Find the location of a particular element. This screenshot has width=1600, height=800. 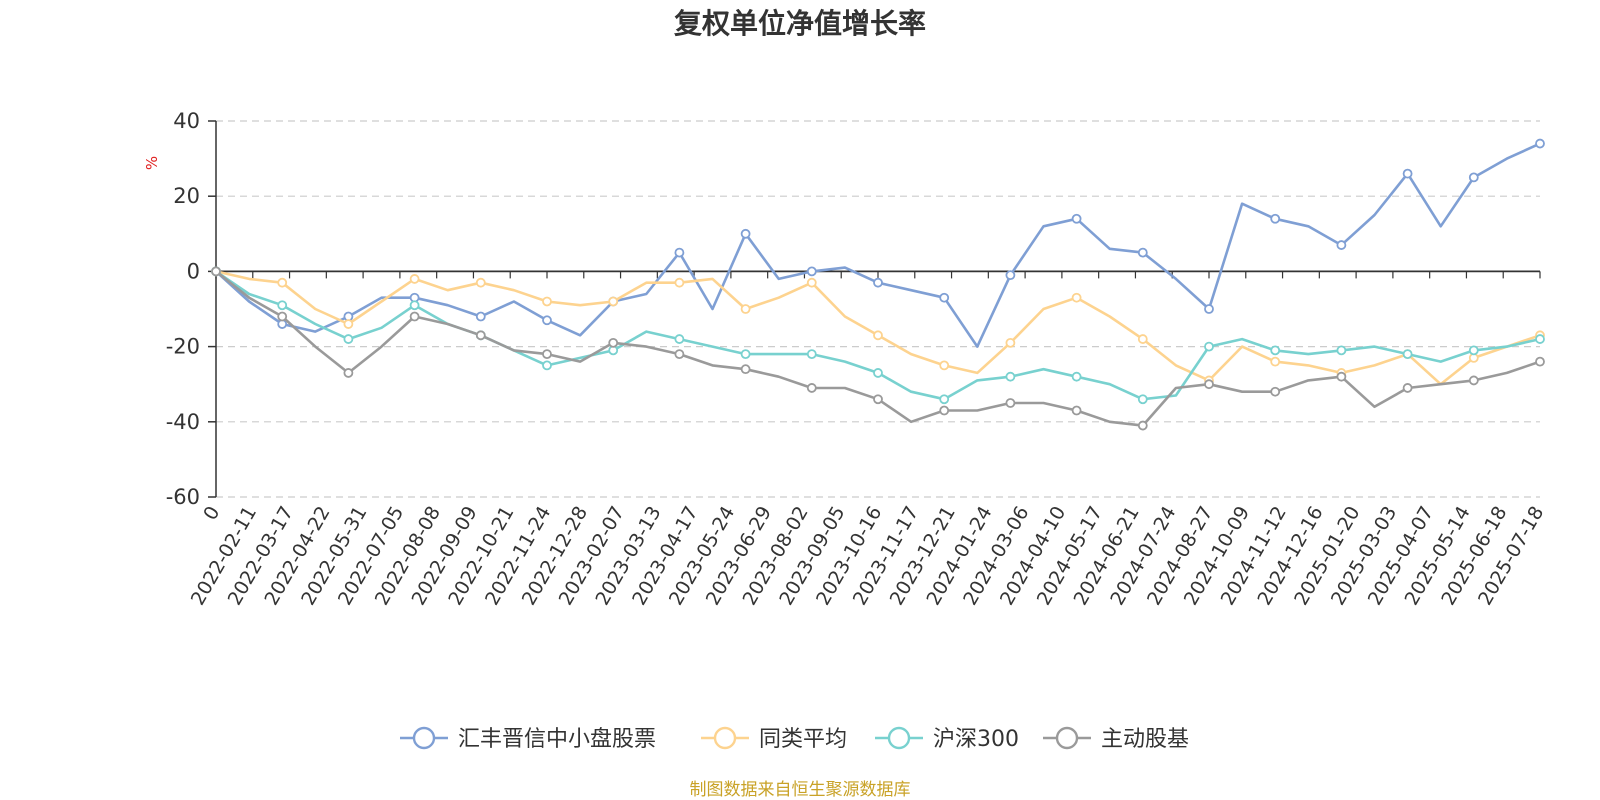

y-tick-label: -20 is located at coordinates (183, 347).